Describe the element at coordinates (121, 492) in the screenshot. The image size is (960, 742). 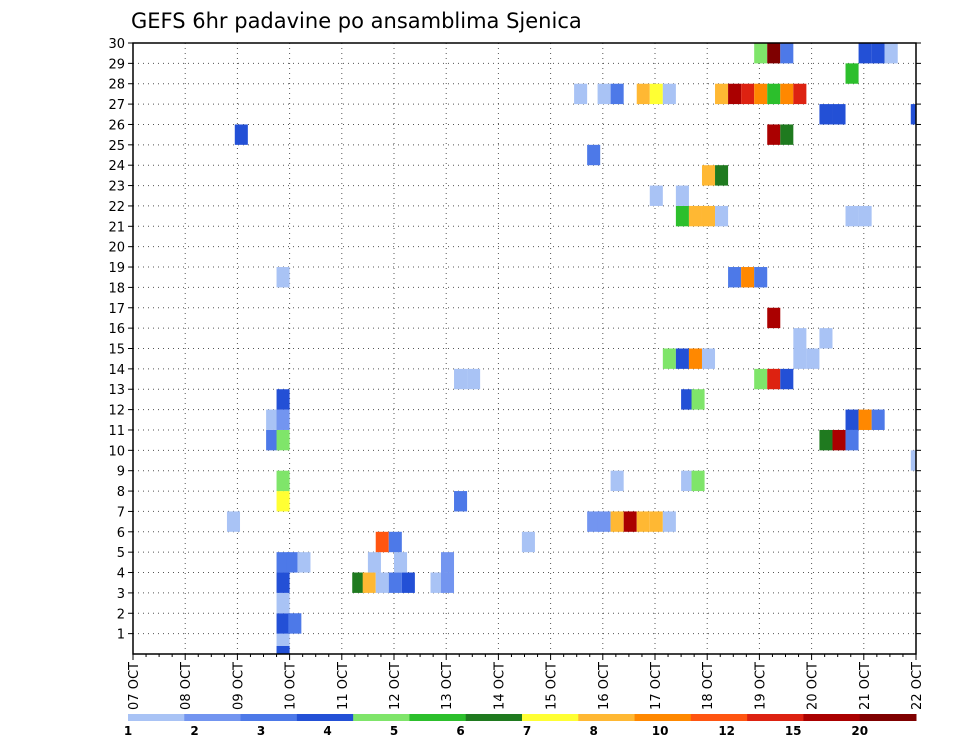
I see `y-tick-label: 8` at that location.